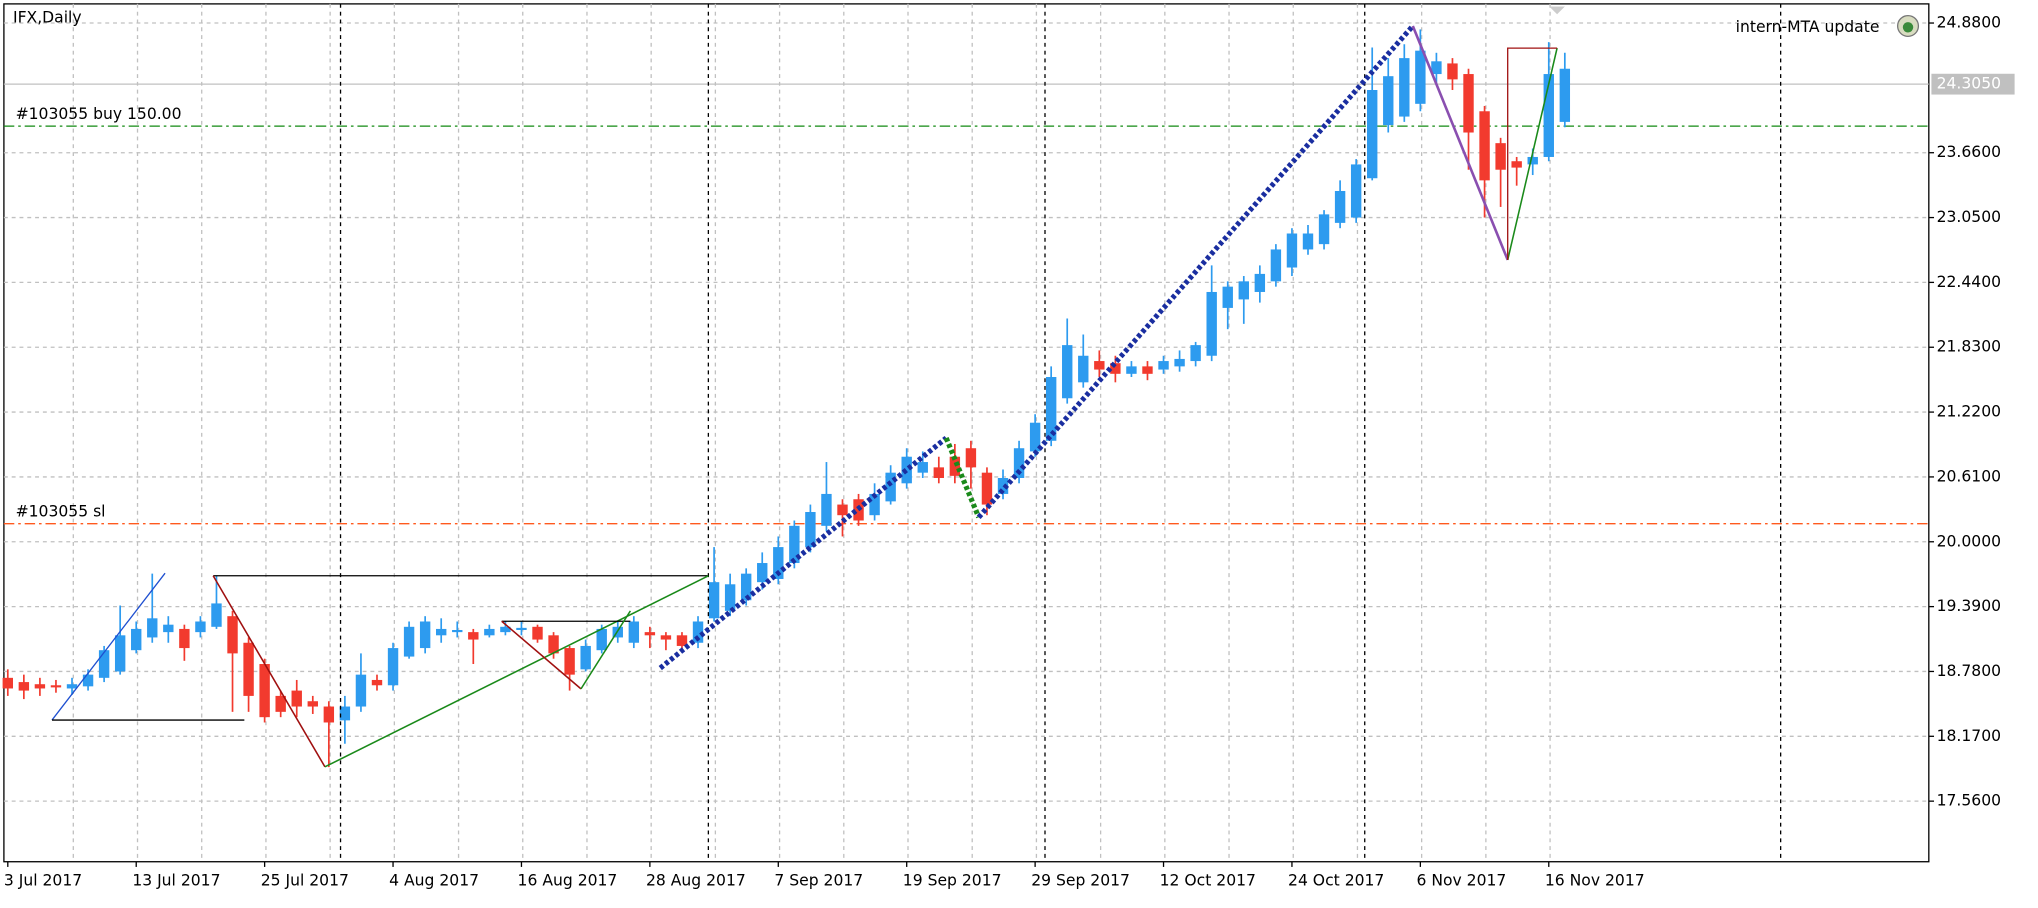  I want to click on y-tick-label: 22.4400, so click(1969, 282).